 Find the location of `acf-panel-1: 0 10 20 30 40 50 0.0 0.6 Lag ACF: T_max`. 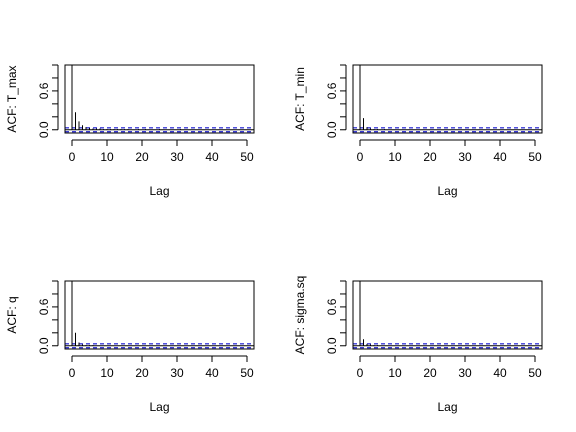

acf-panel-1: 0 10 20 30 40 50 0.0 0.6 Lag ACF: T_max is located at coordinates (130, 131).